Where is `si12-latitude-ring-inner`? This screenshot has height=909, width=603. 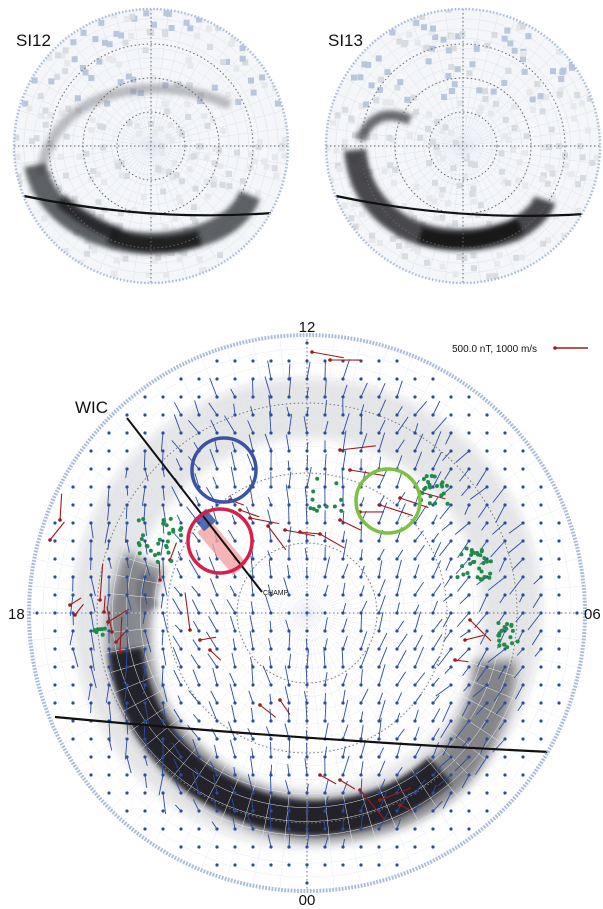 si12-latitude-ring-inner is located at coordinates (151, 146).